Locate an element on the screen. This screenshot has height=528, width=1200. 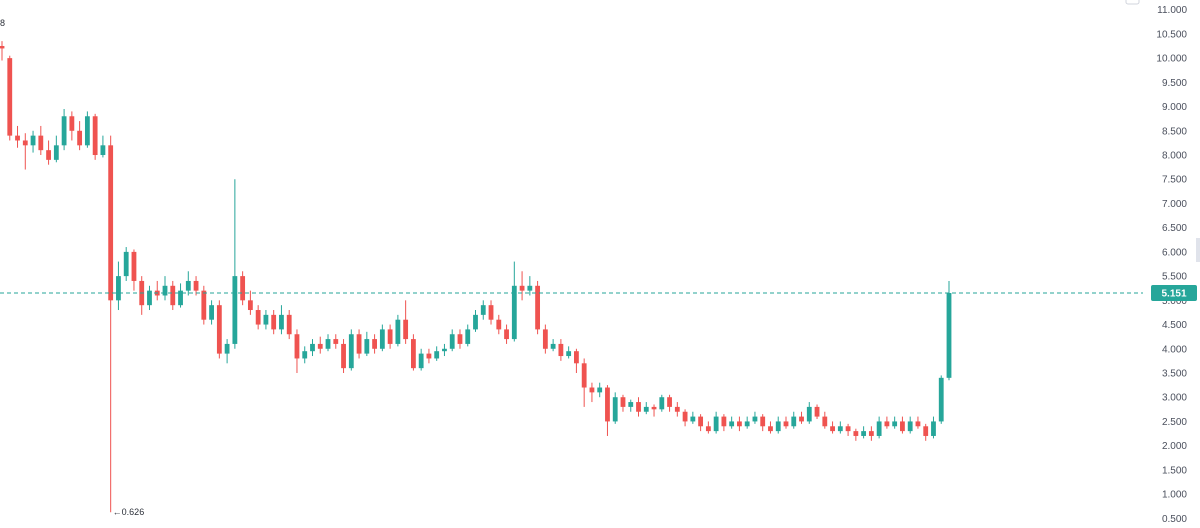
y-tick-label: 1.000 is located at coordinates (1174, 495).